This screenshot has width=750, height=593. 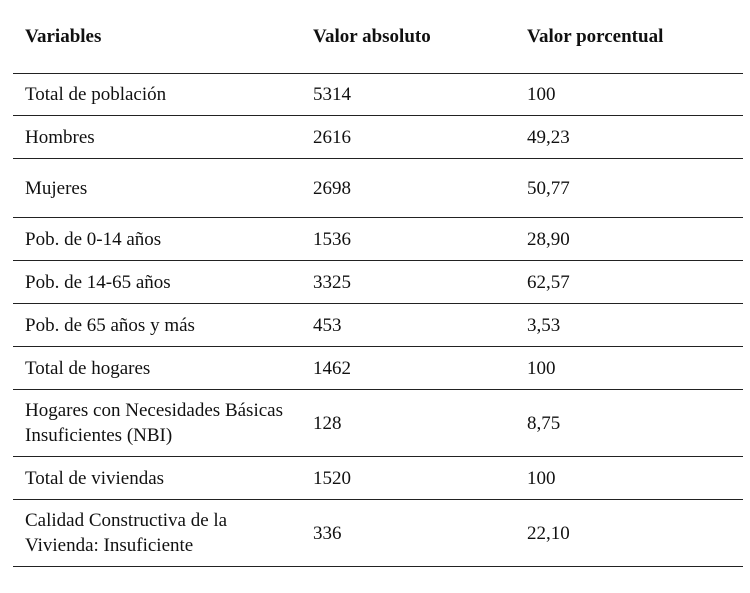 I want to click on table-row: Pob. de 65 años y más 453 3,53, so click(x=378, y=325).